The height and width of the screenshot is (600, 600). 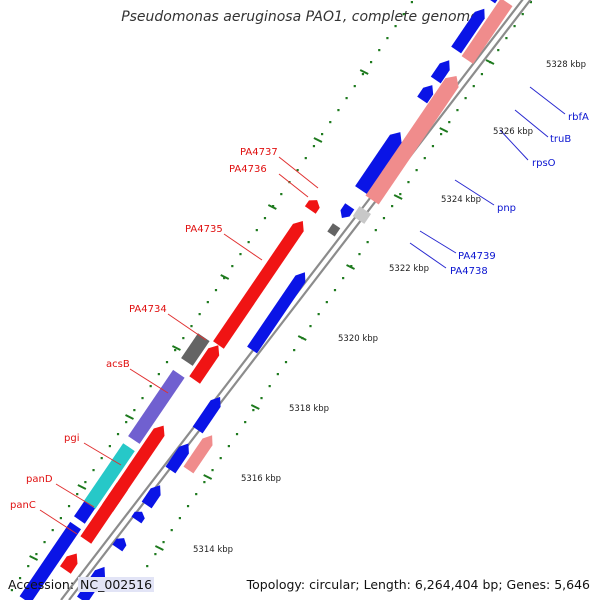 What do you see at coordinates (358, 339) in the screenshot?
I see `scale-label: 5320 kbp` at bounding box center [358, 339].